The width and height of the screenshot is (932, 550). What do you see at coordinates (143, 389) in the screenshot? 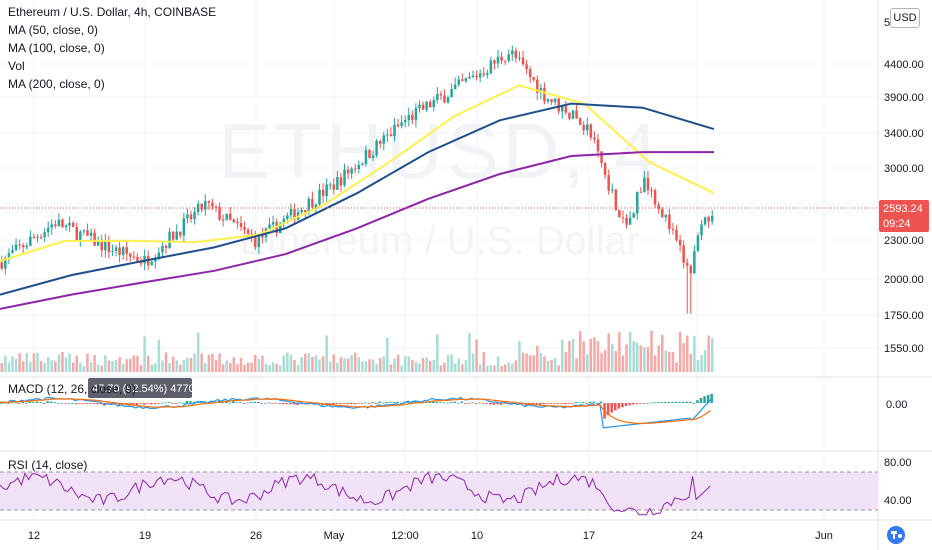
I see `macd-tooltip-text: 47.70 (92.54%) 4770` at bounding box center [143, 389].